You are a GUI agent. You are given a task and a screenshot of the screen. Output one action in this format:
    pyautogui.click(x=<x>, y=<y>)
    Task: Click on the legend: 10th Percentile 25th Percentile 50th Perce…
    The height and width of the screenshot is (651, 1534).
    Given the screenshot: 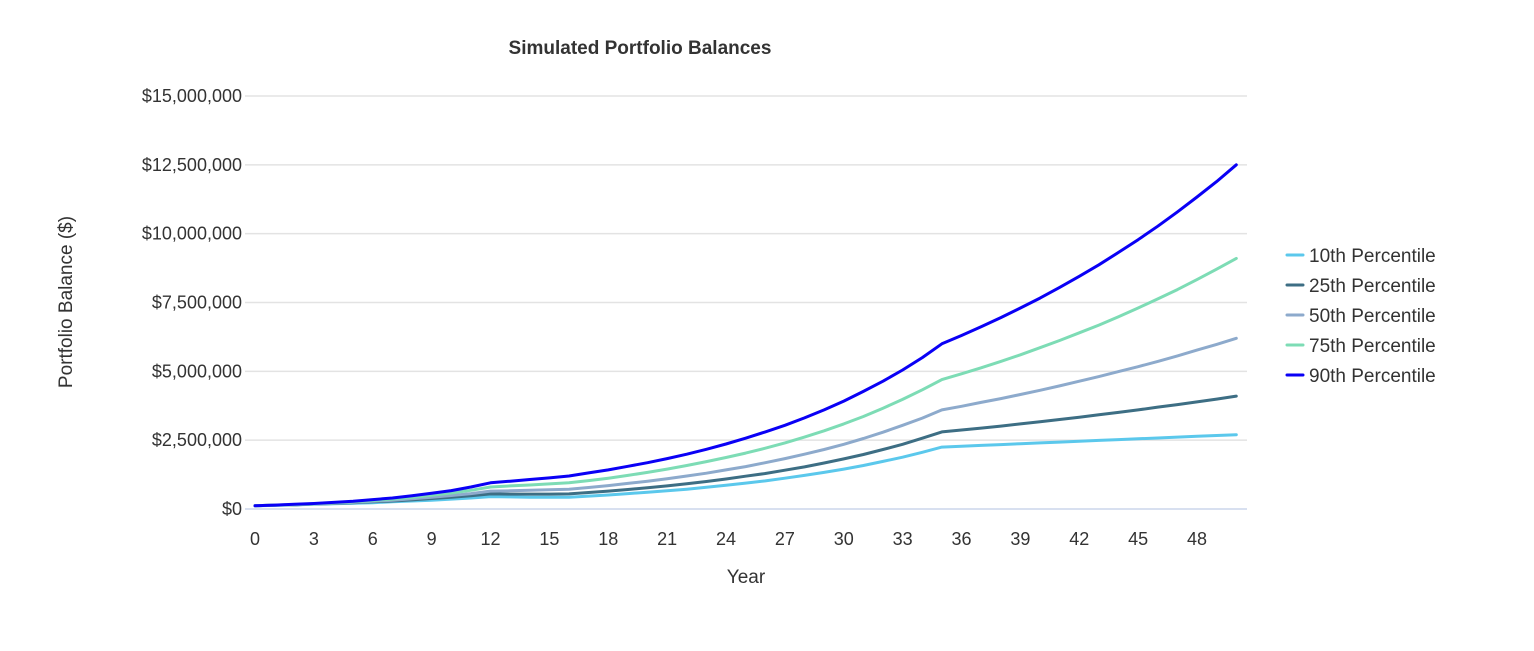 What is the action you would take?
    pyautogui.click(x=1360, y=316)
    